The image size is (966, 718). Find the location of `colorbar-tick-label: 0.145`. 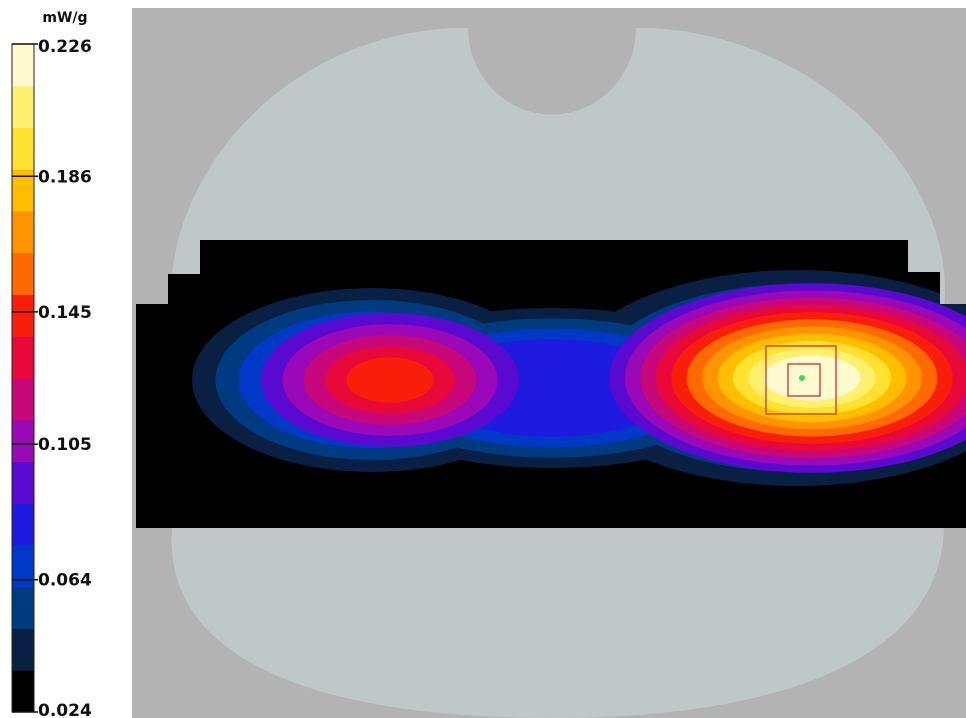

colorbar-tick-label: 0.145 is located at coordinates (65, 313).